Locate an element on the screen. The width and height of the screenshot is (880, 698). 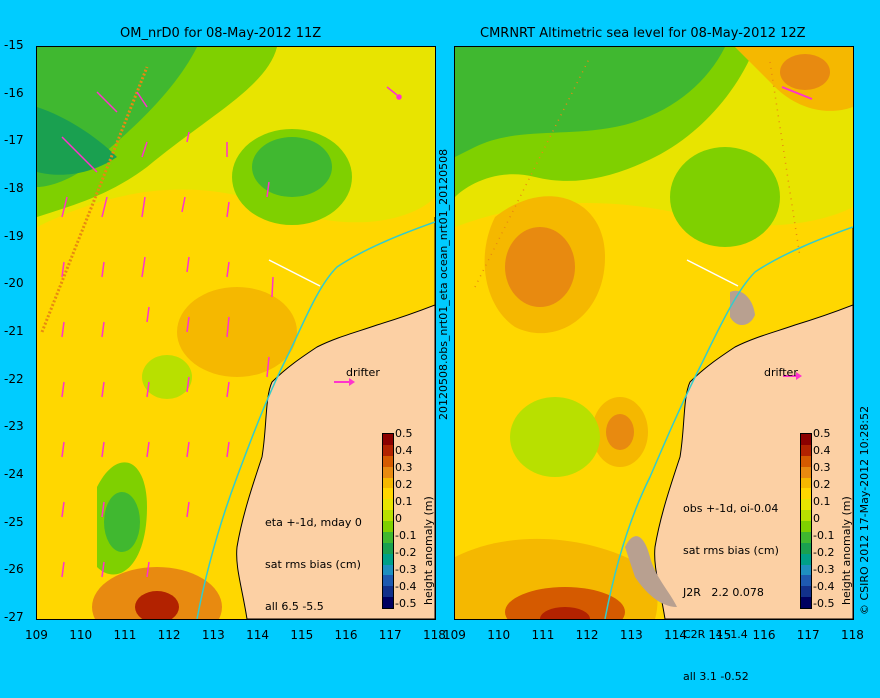
right-shallow-mask is located at coordinates (742, 308).